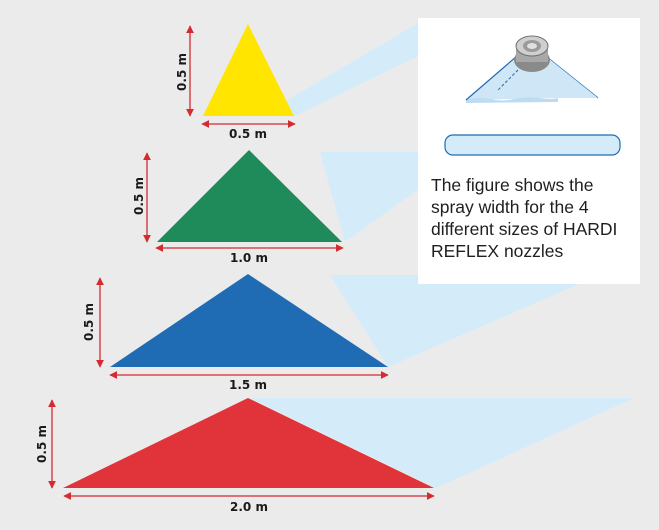  Describe the element at coordinates (182, 72) in the screenshot. I see `height-label-yellow: 0.5 m` at that location.